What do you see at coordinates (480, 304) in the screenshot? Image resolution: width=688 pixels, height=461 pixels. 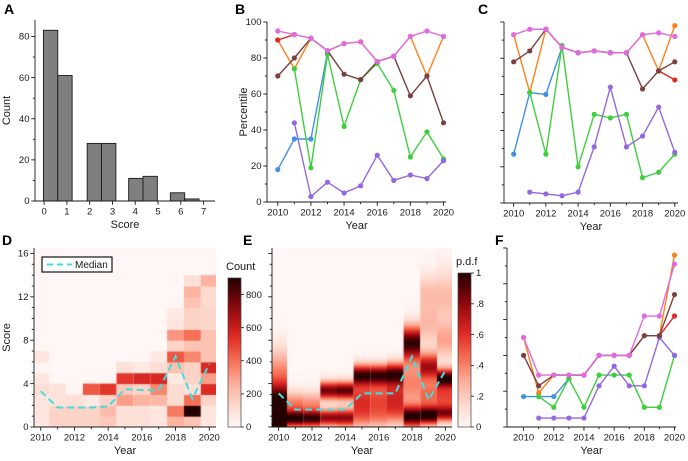 I see `colorbar-tick-label: .8` at bounding box center [480, 304].